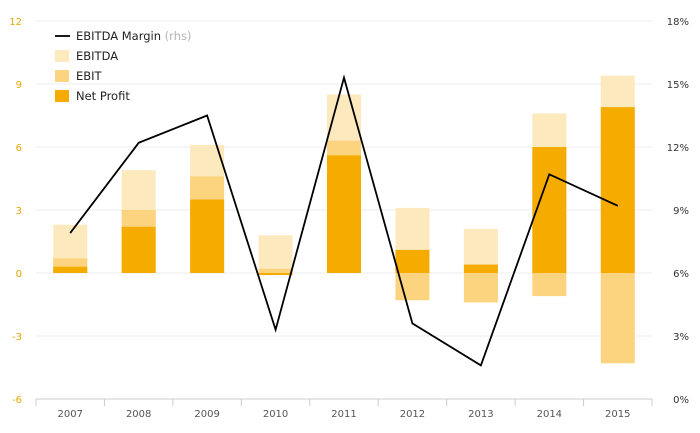 The image size is (700, 433). Describe the element at coordinates (62, 56) in the screenshot. I see `legend-swatch-ebitda` at that location.